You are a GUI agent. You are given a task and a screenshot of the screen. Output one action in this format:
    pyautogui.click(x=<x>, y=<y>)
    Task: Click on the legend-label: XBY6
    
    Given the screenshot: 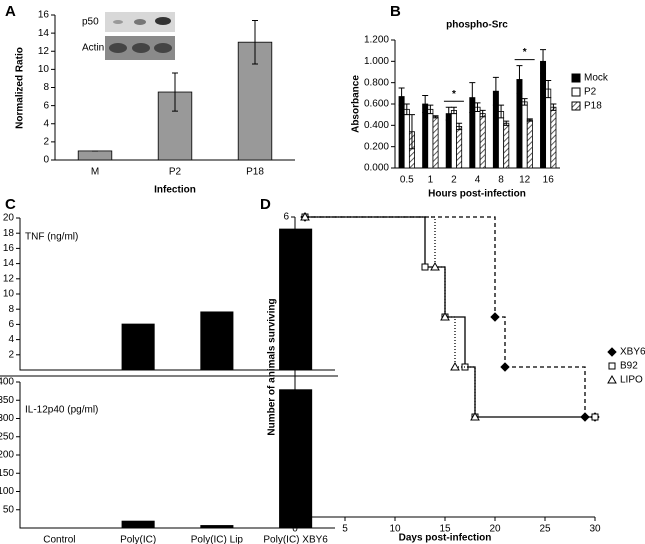 What is the action you would take?
    pyautogui.click(x=632, y=352)
    